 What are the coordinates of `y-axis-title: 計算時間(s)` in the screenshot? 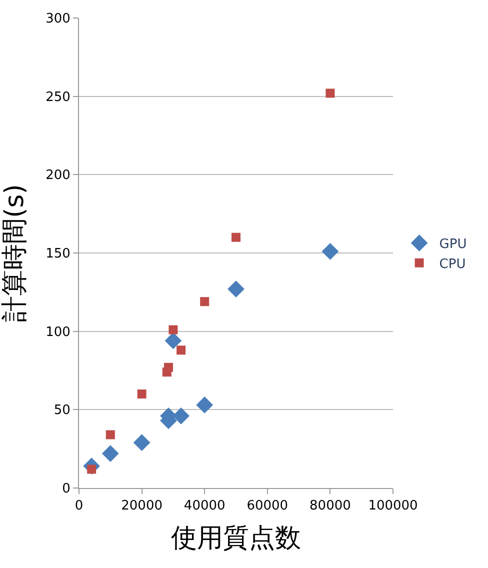 It's located at (15, 253).